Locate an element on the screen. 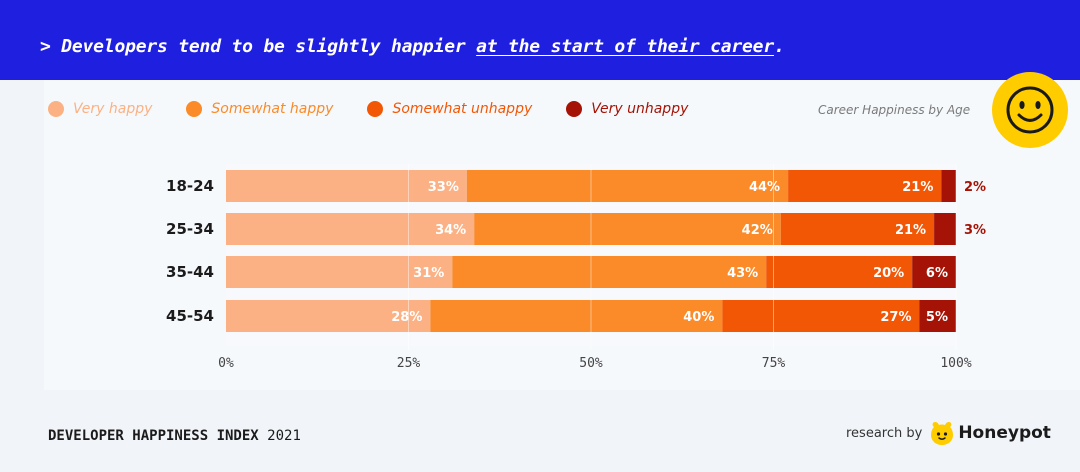 This screenshot has width=1080, height=472. category-label: 45-54 is located at coordinates (190, 316).